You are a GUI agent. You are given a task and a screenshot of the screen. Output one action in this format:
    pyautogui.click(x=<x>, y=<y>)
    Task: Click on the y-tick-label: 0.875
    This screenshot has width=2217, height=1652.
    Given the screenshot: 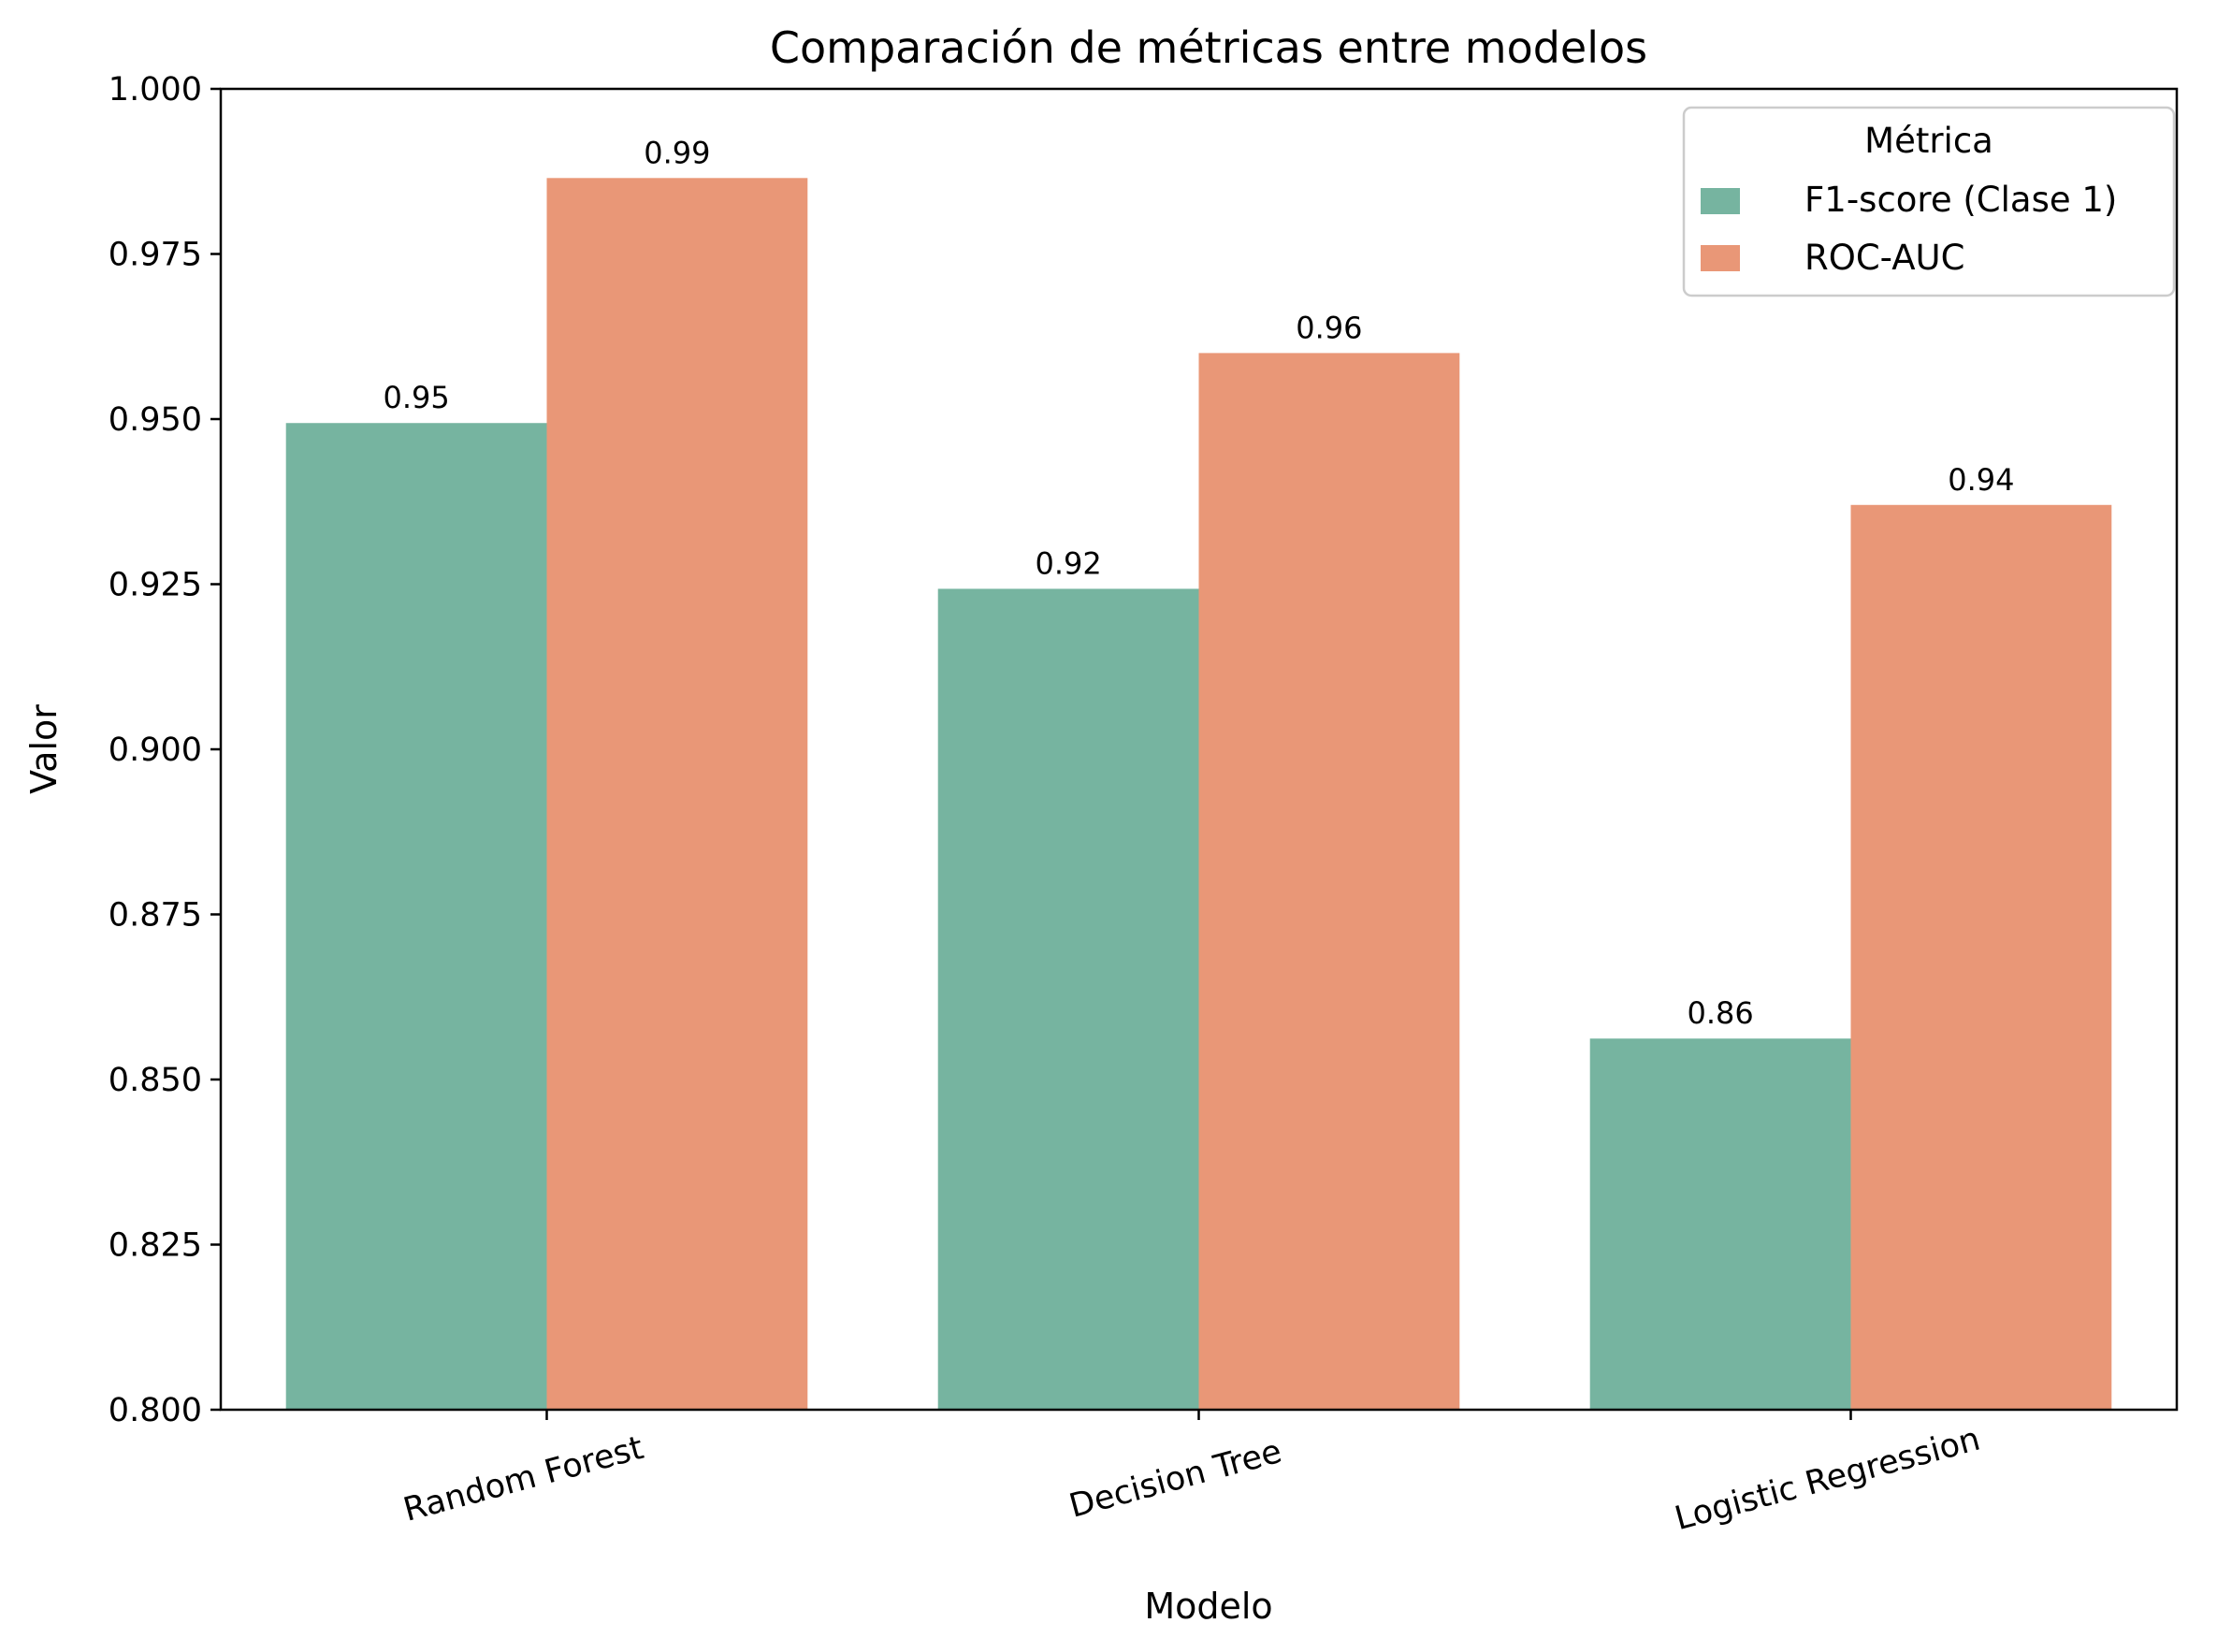 What is the action you would take?
    pyautogui.click(x=155, y=916)
    